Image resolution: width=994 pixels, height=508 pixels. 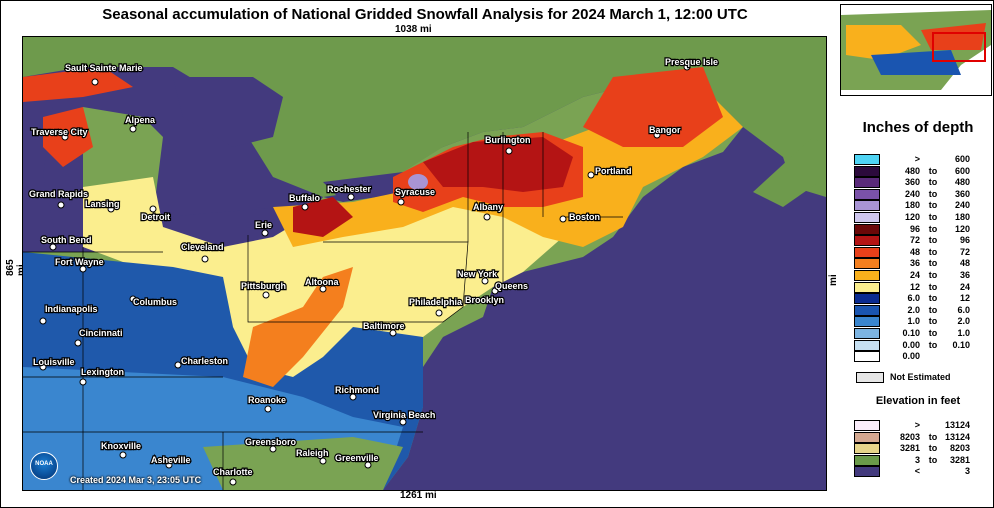 What do you see at coordinates (912, 193) in the screenshot?
I see `legend-lower: 240` at bounding box center [912, 193].